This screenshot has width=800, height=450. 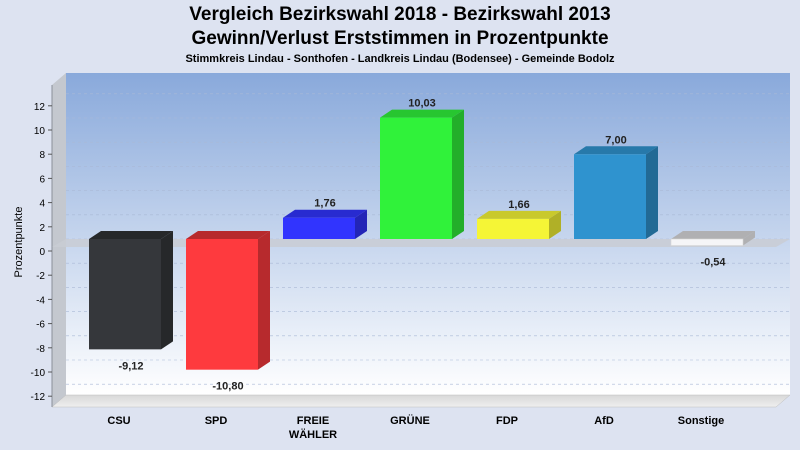 I want to click on y-tick-label: -8, so click(x=40, y=349).